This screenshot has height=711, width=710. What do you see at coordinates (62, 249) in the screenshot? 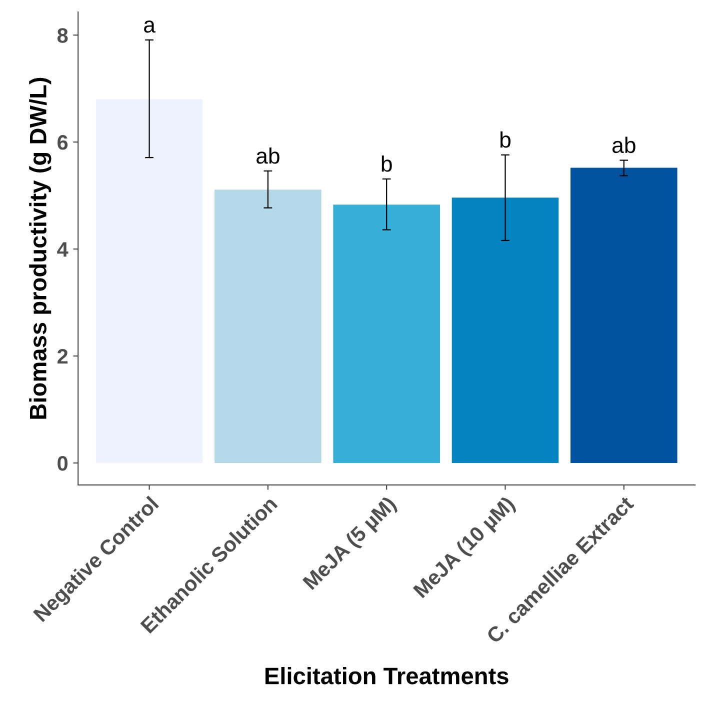
I see `y-tick-label: 4` at bounding box center [62, 249].